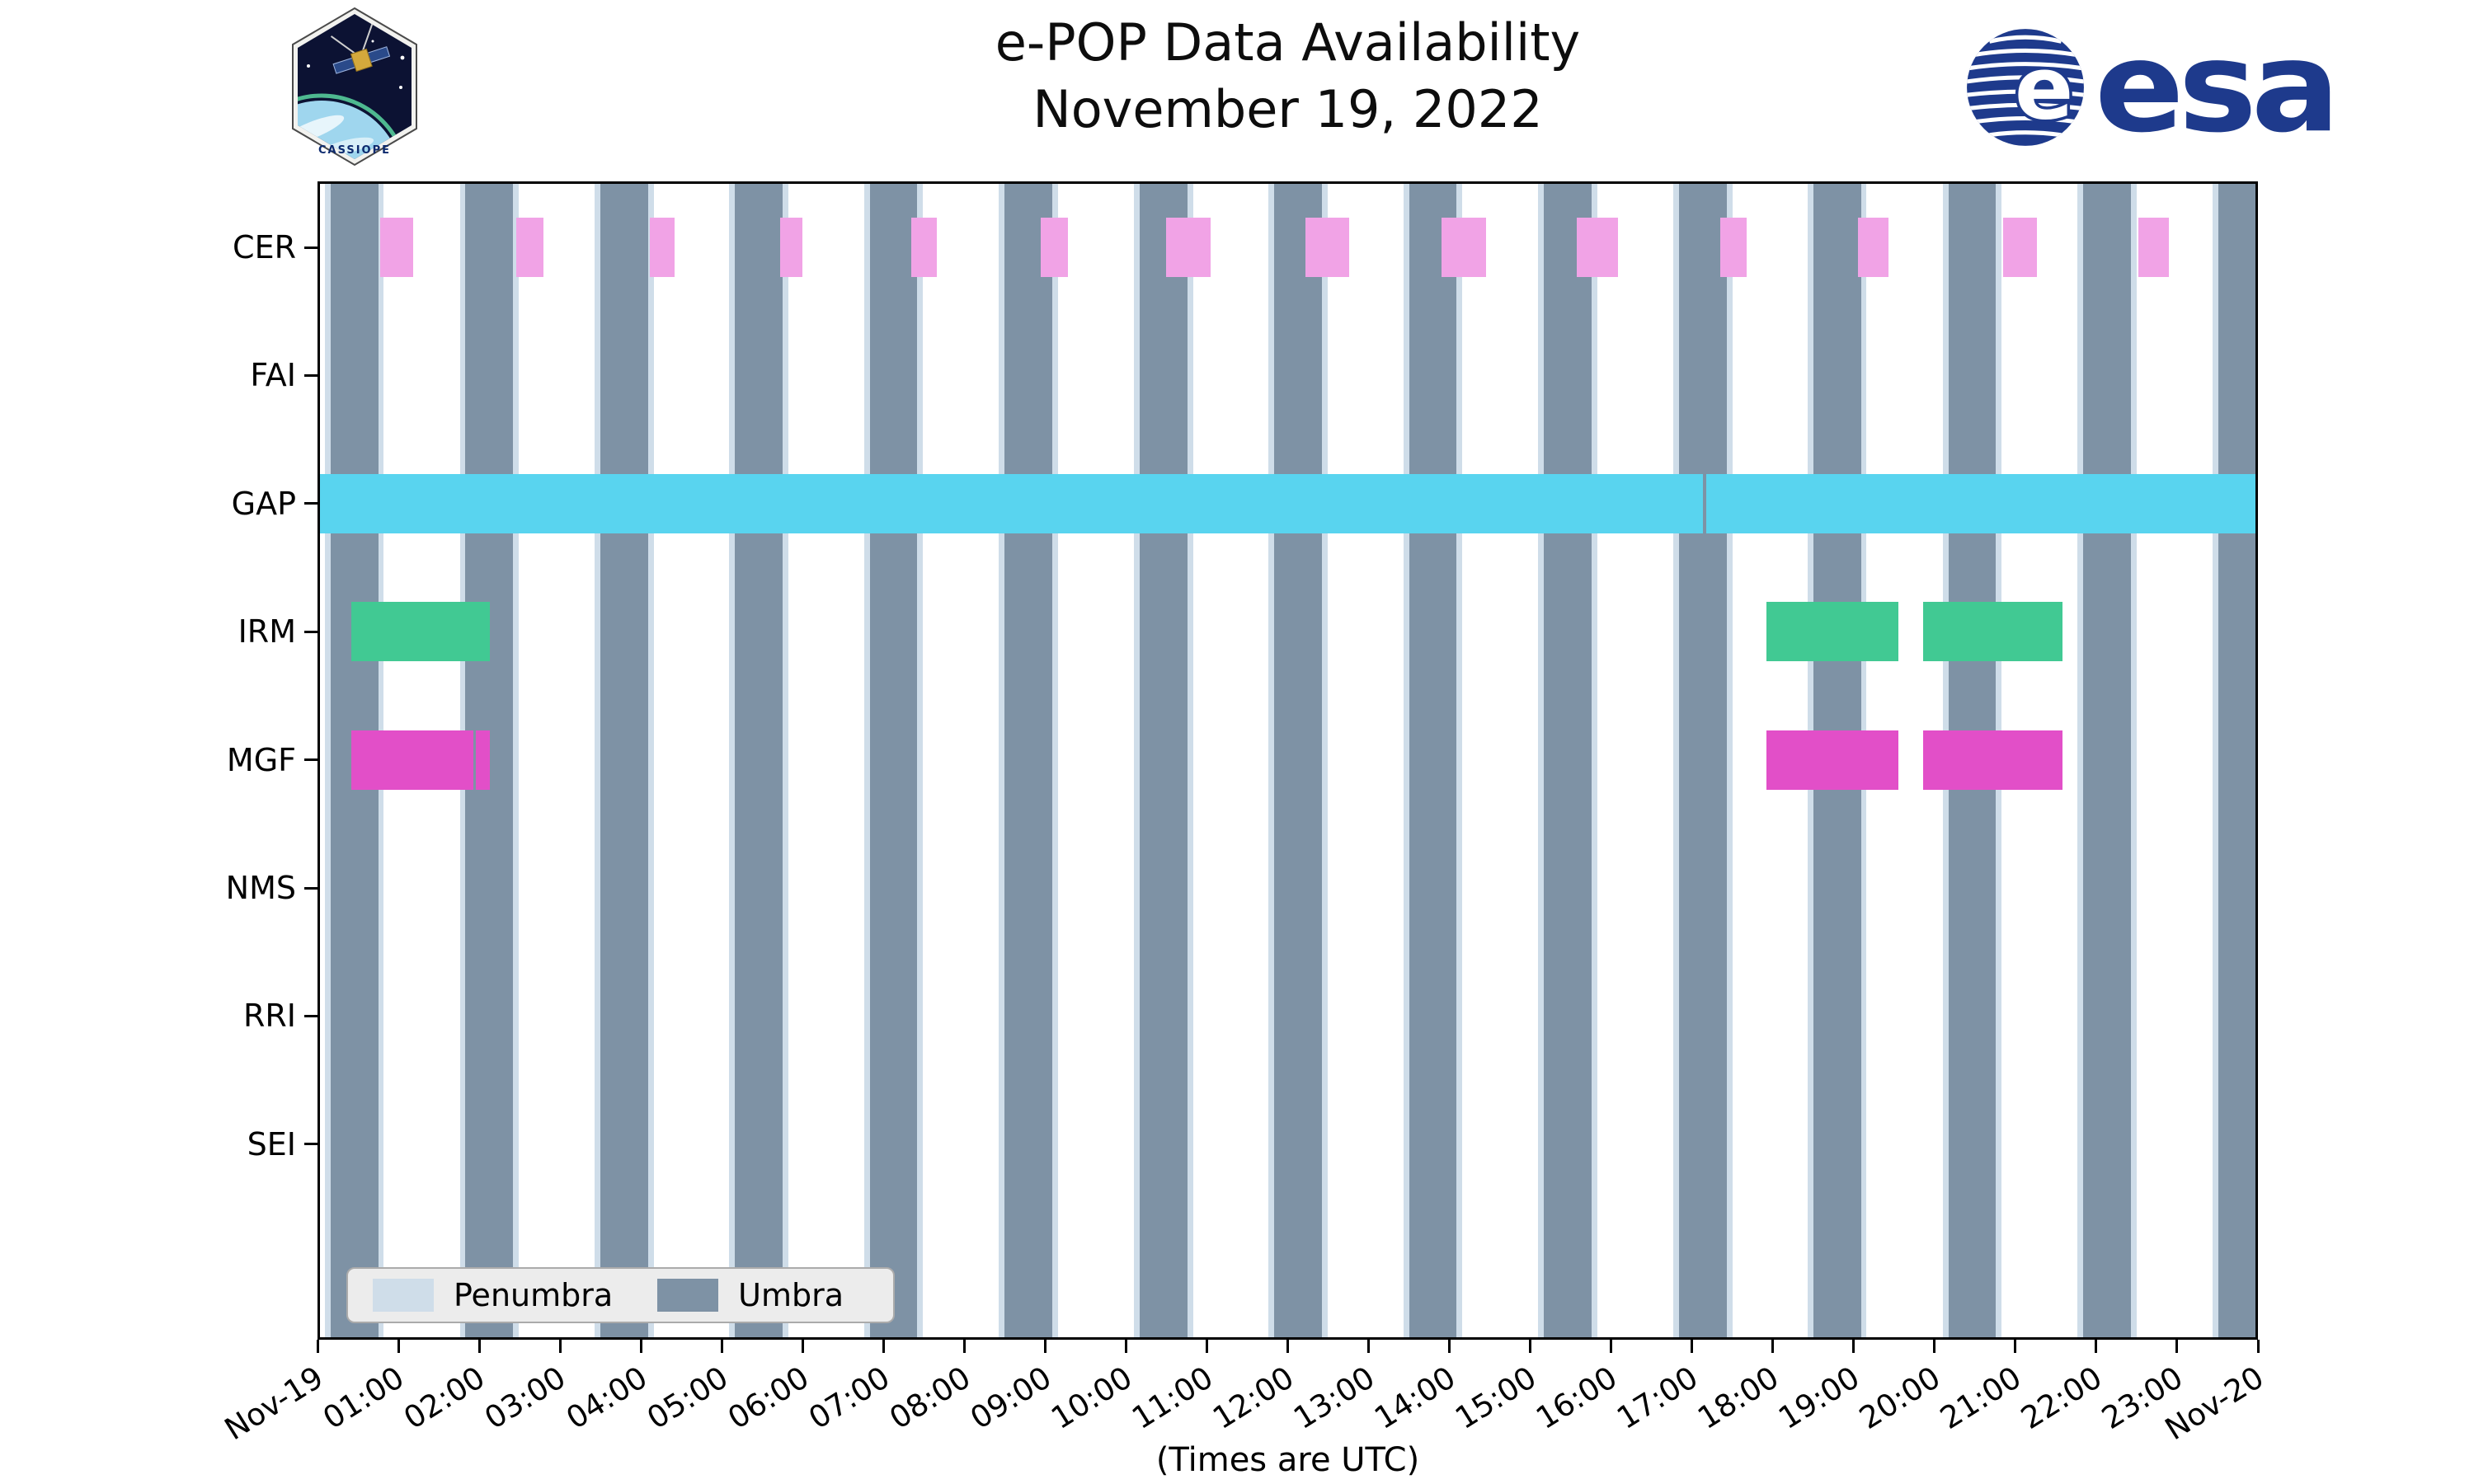 Image resolution: width=2474 pixels, height=1484 pixels. I want to click on y-axis-label-sei: SEI, so click(271, 1143).